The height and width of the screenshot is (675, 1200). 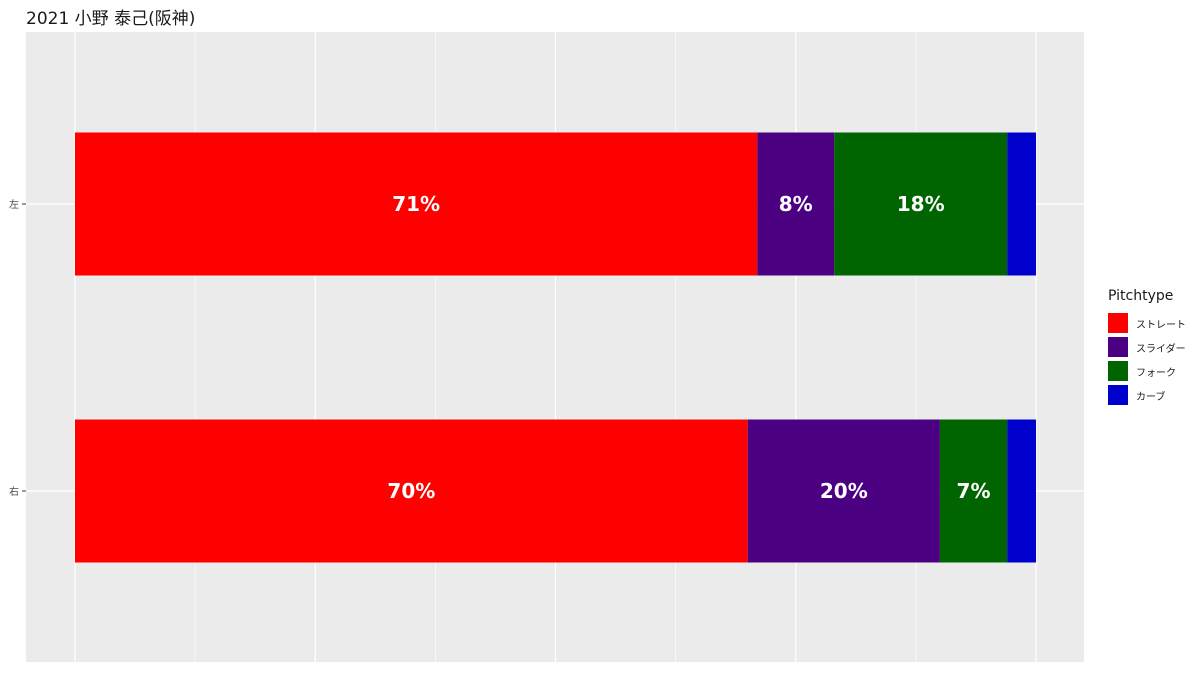 I want to click on legend-label: フォーク, so click(x=1156, y=373).